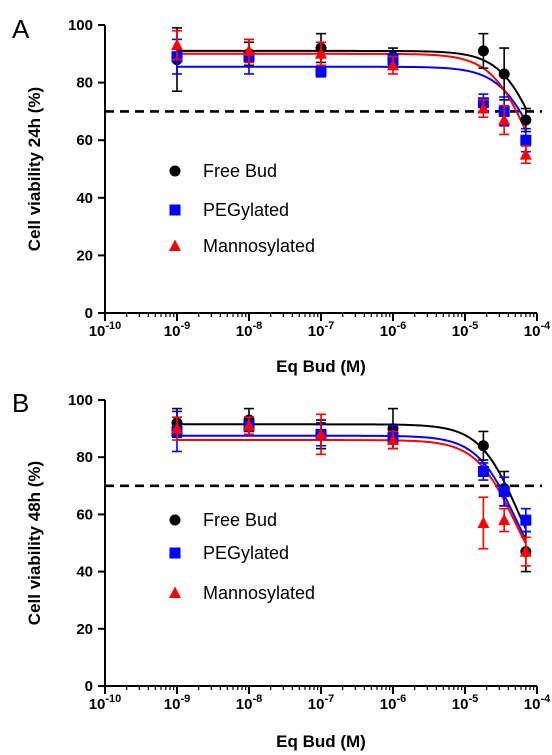 This screenshot has height=755, width=552. I want to click on panel-label: A, so click(21, 29).